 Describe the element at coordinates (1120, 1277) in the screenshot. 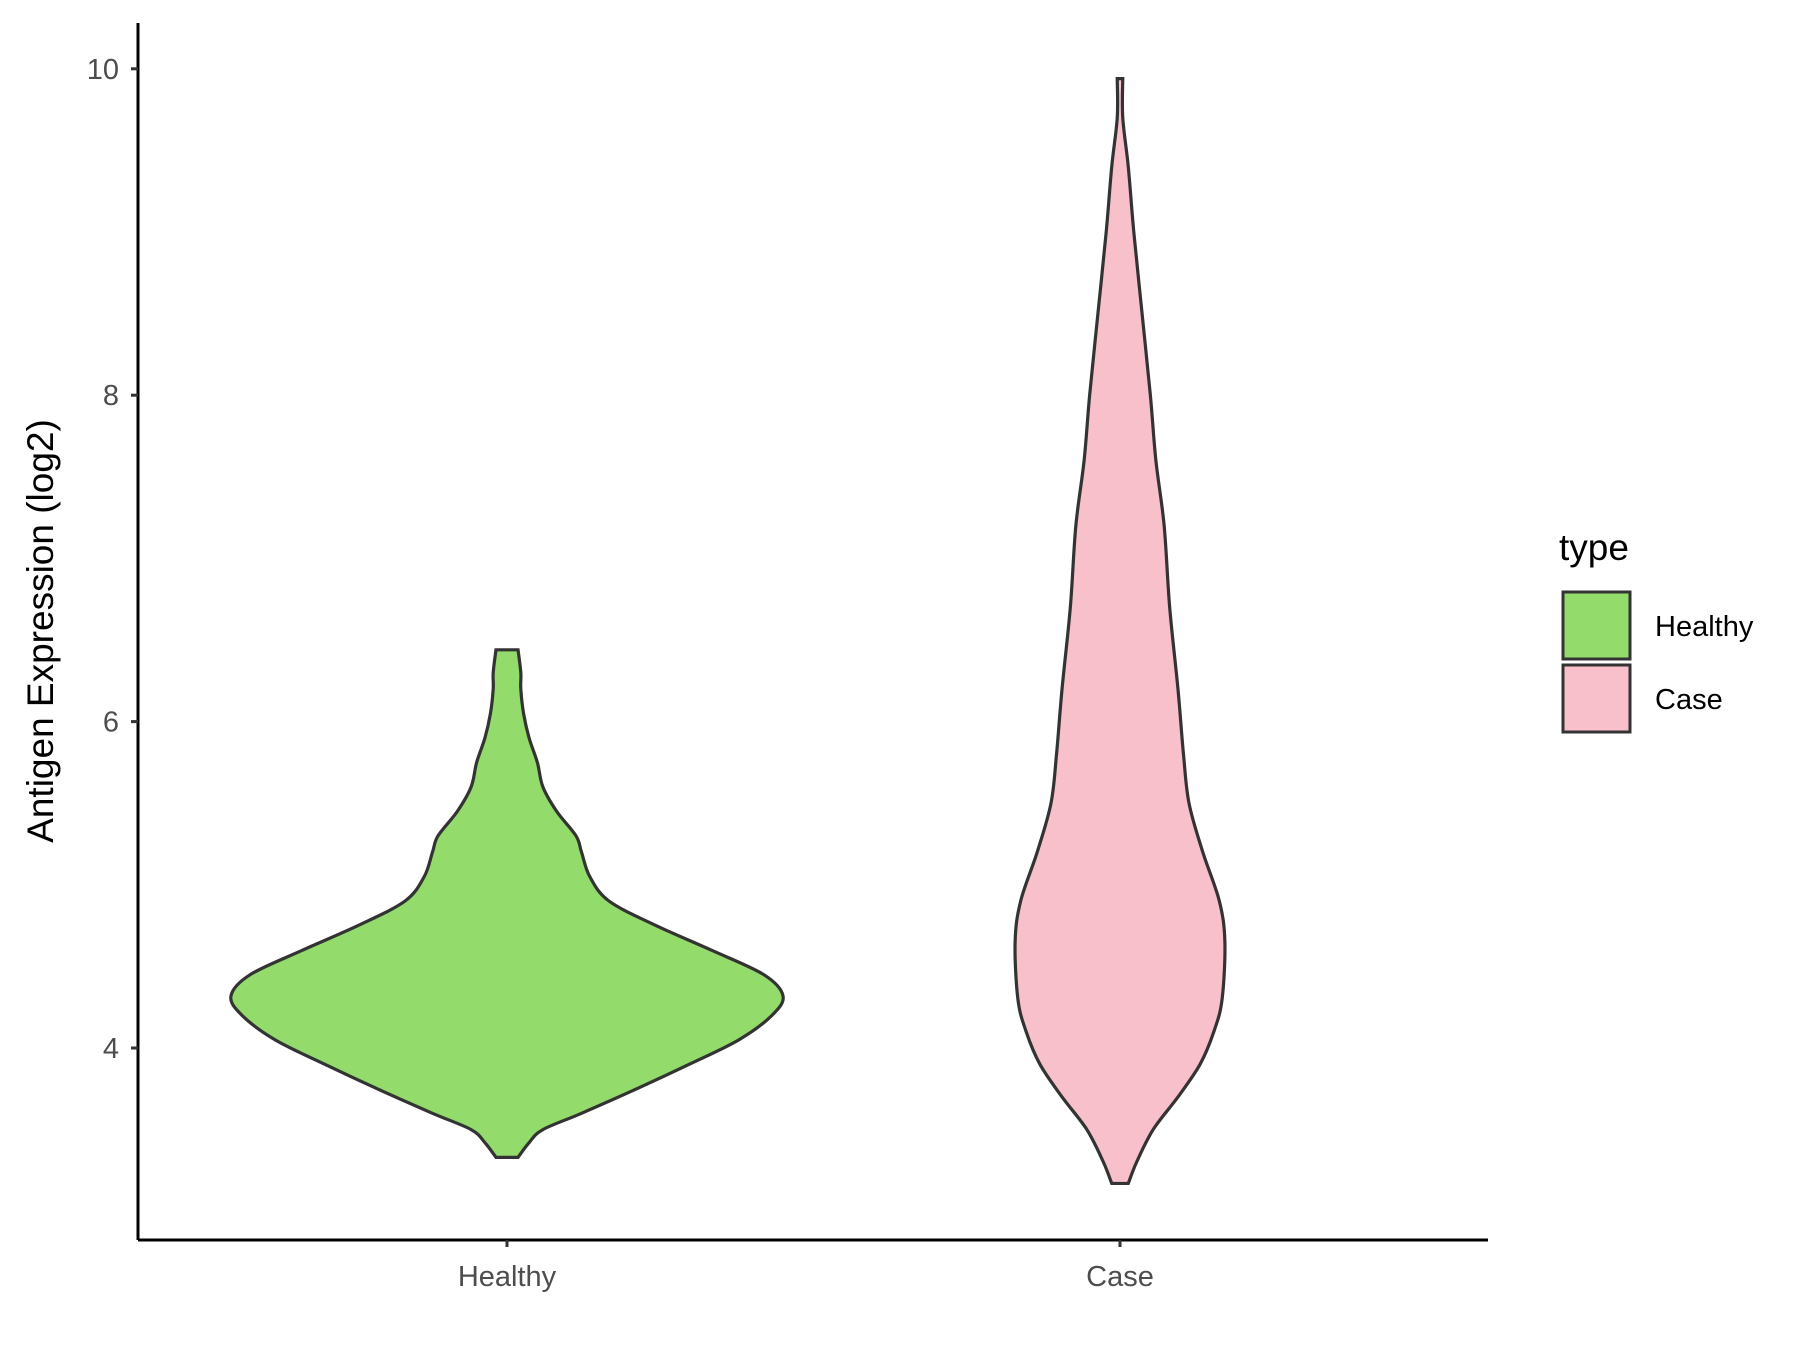

I see `x-tick-label: Case` at that location.